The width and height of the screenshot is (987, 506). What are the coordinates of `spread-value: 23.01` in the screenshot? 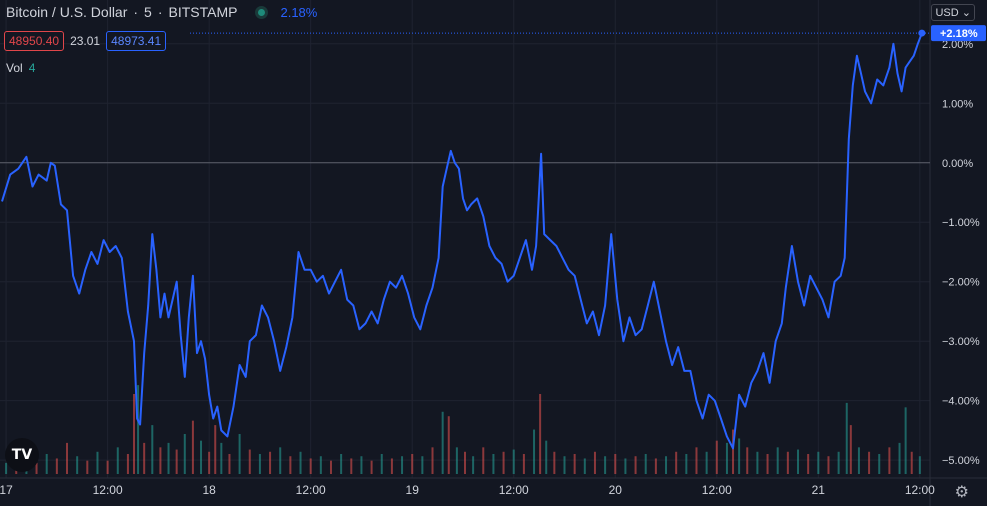 It's located at (85, 41).